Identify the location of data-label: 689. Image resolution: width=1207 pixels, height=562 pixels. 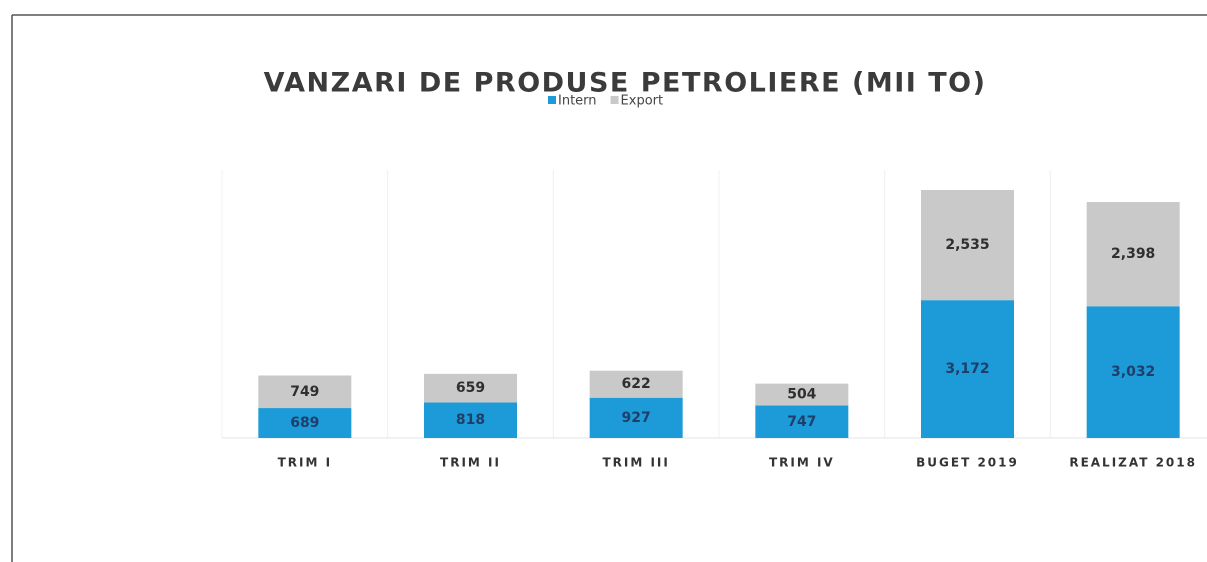
(304, 423).